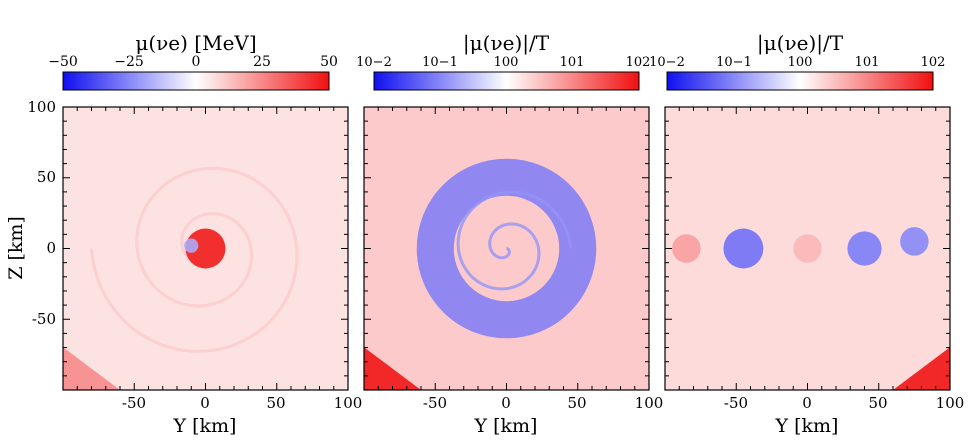 Image resolution: width=969 pixels, height=443 pixels. I want to click on colorbar-2-tick-label: 101, so click(572, 62).